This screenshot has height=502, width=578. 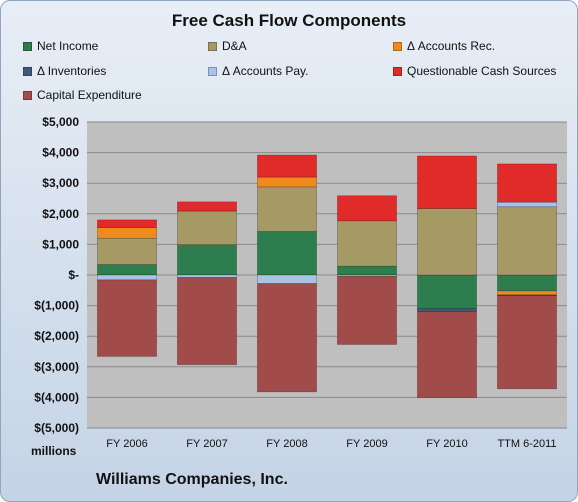 What do you see at coordinates (289, 20) in the screenshot?
I see `chart-title: Free Cash Flow Components` at bounding box center [289, 20].